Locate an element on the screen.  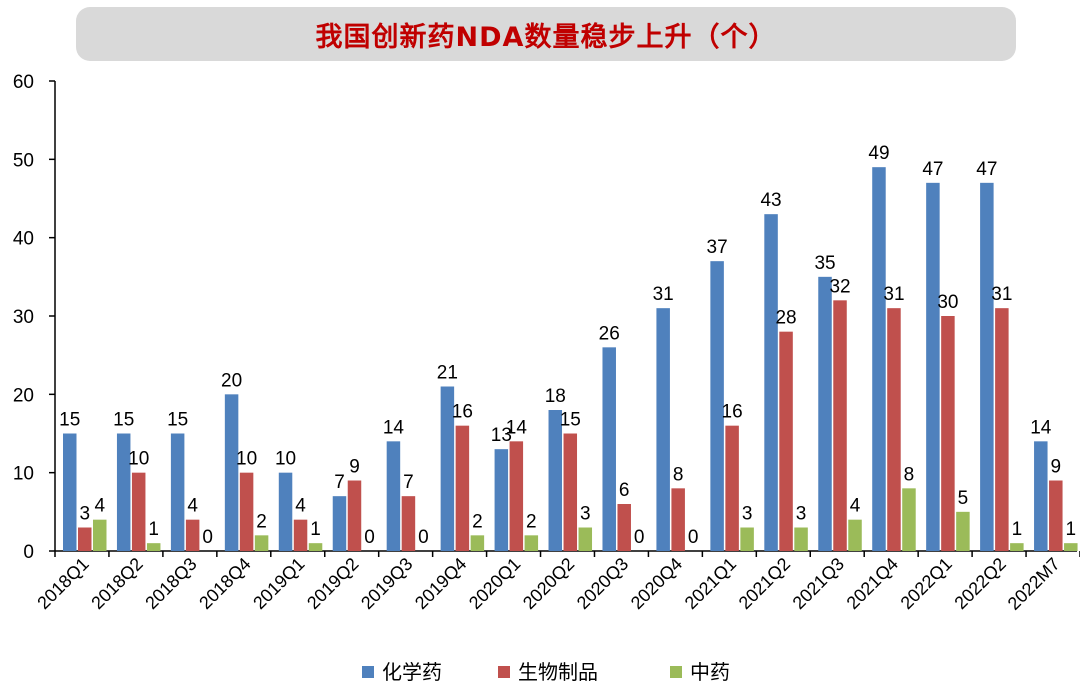
category-label: 2018Q1 is located at coordinates (62, 583).